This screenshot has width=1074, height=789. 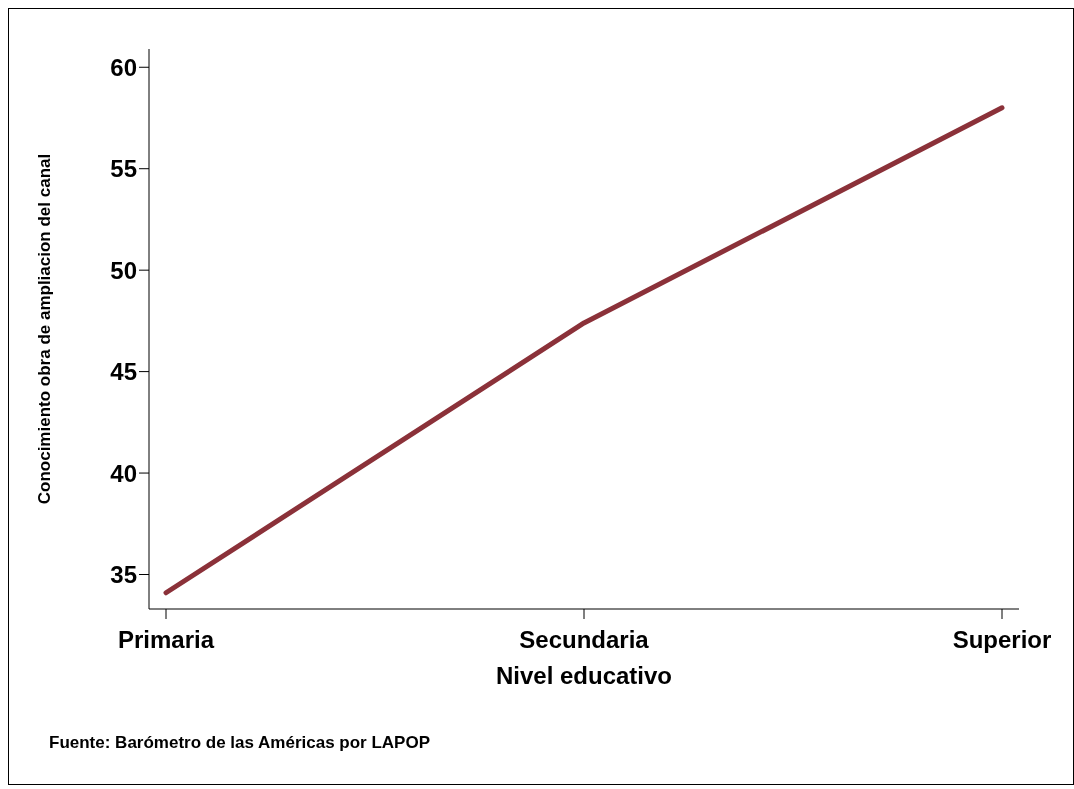 I want to click on x-tick-label: Superior, so click(x=1002, y=640).